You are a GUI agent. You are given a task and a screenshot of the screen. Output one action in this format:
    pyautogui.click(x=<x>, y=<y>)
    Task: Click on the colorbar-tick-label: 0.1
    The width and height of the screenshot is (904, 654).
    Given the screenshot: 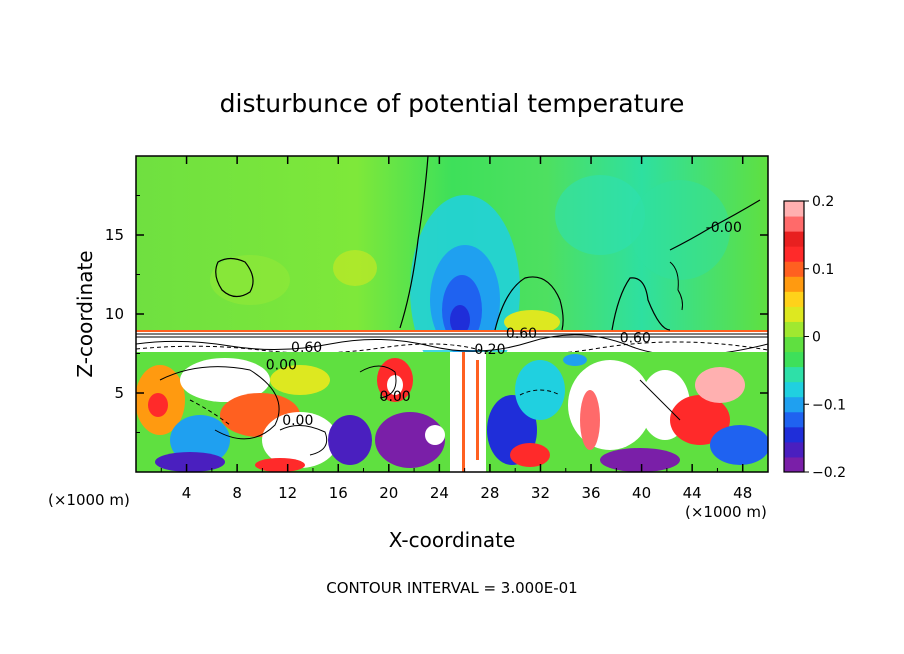 What is the action you would take?
    pyautogui.click(x=823, y=270)
    